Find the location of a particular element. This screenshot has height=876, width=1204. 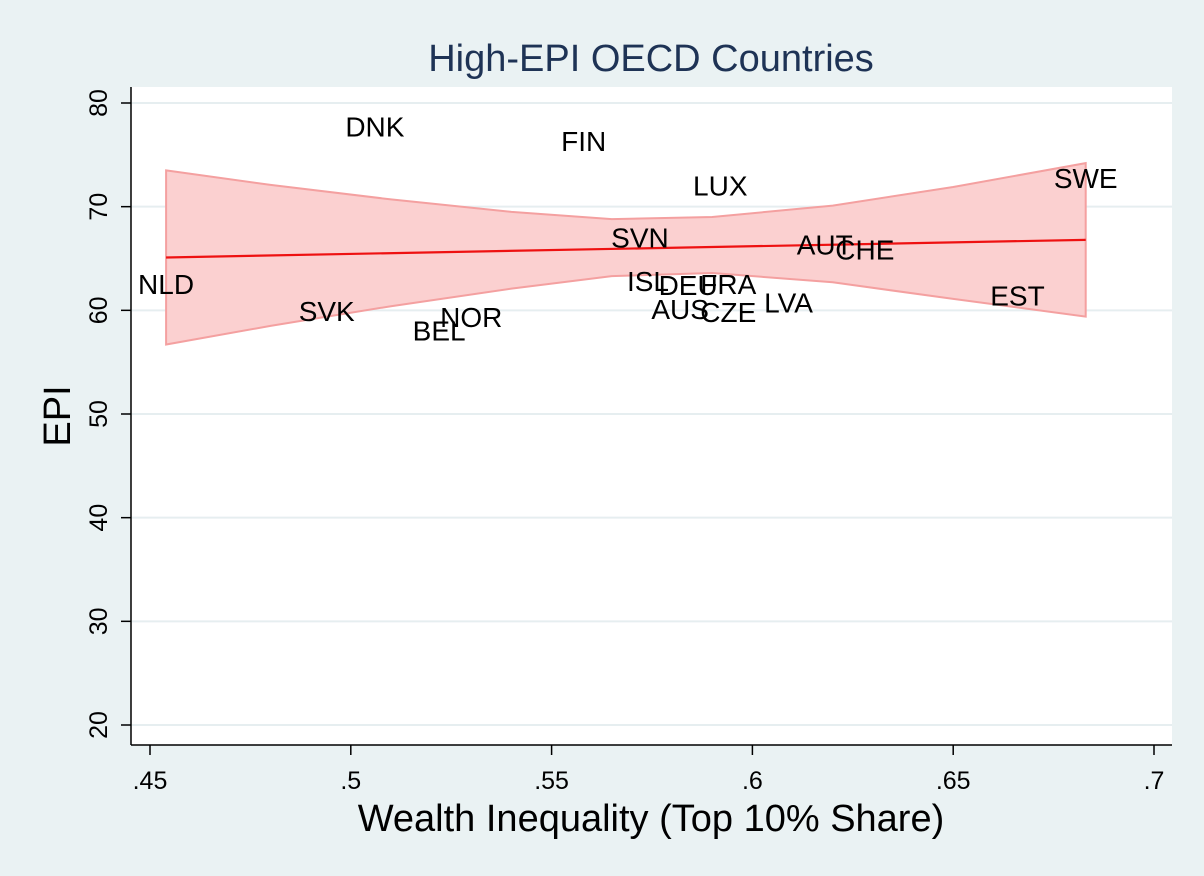

point-label: LVA is located at coordinates (788, 303).